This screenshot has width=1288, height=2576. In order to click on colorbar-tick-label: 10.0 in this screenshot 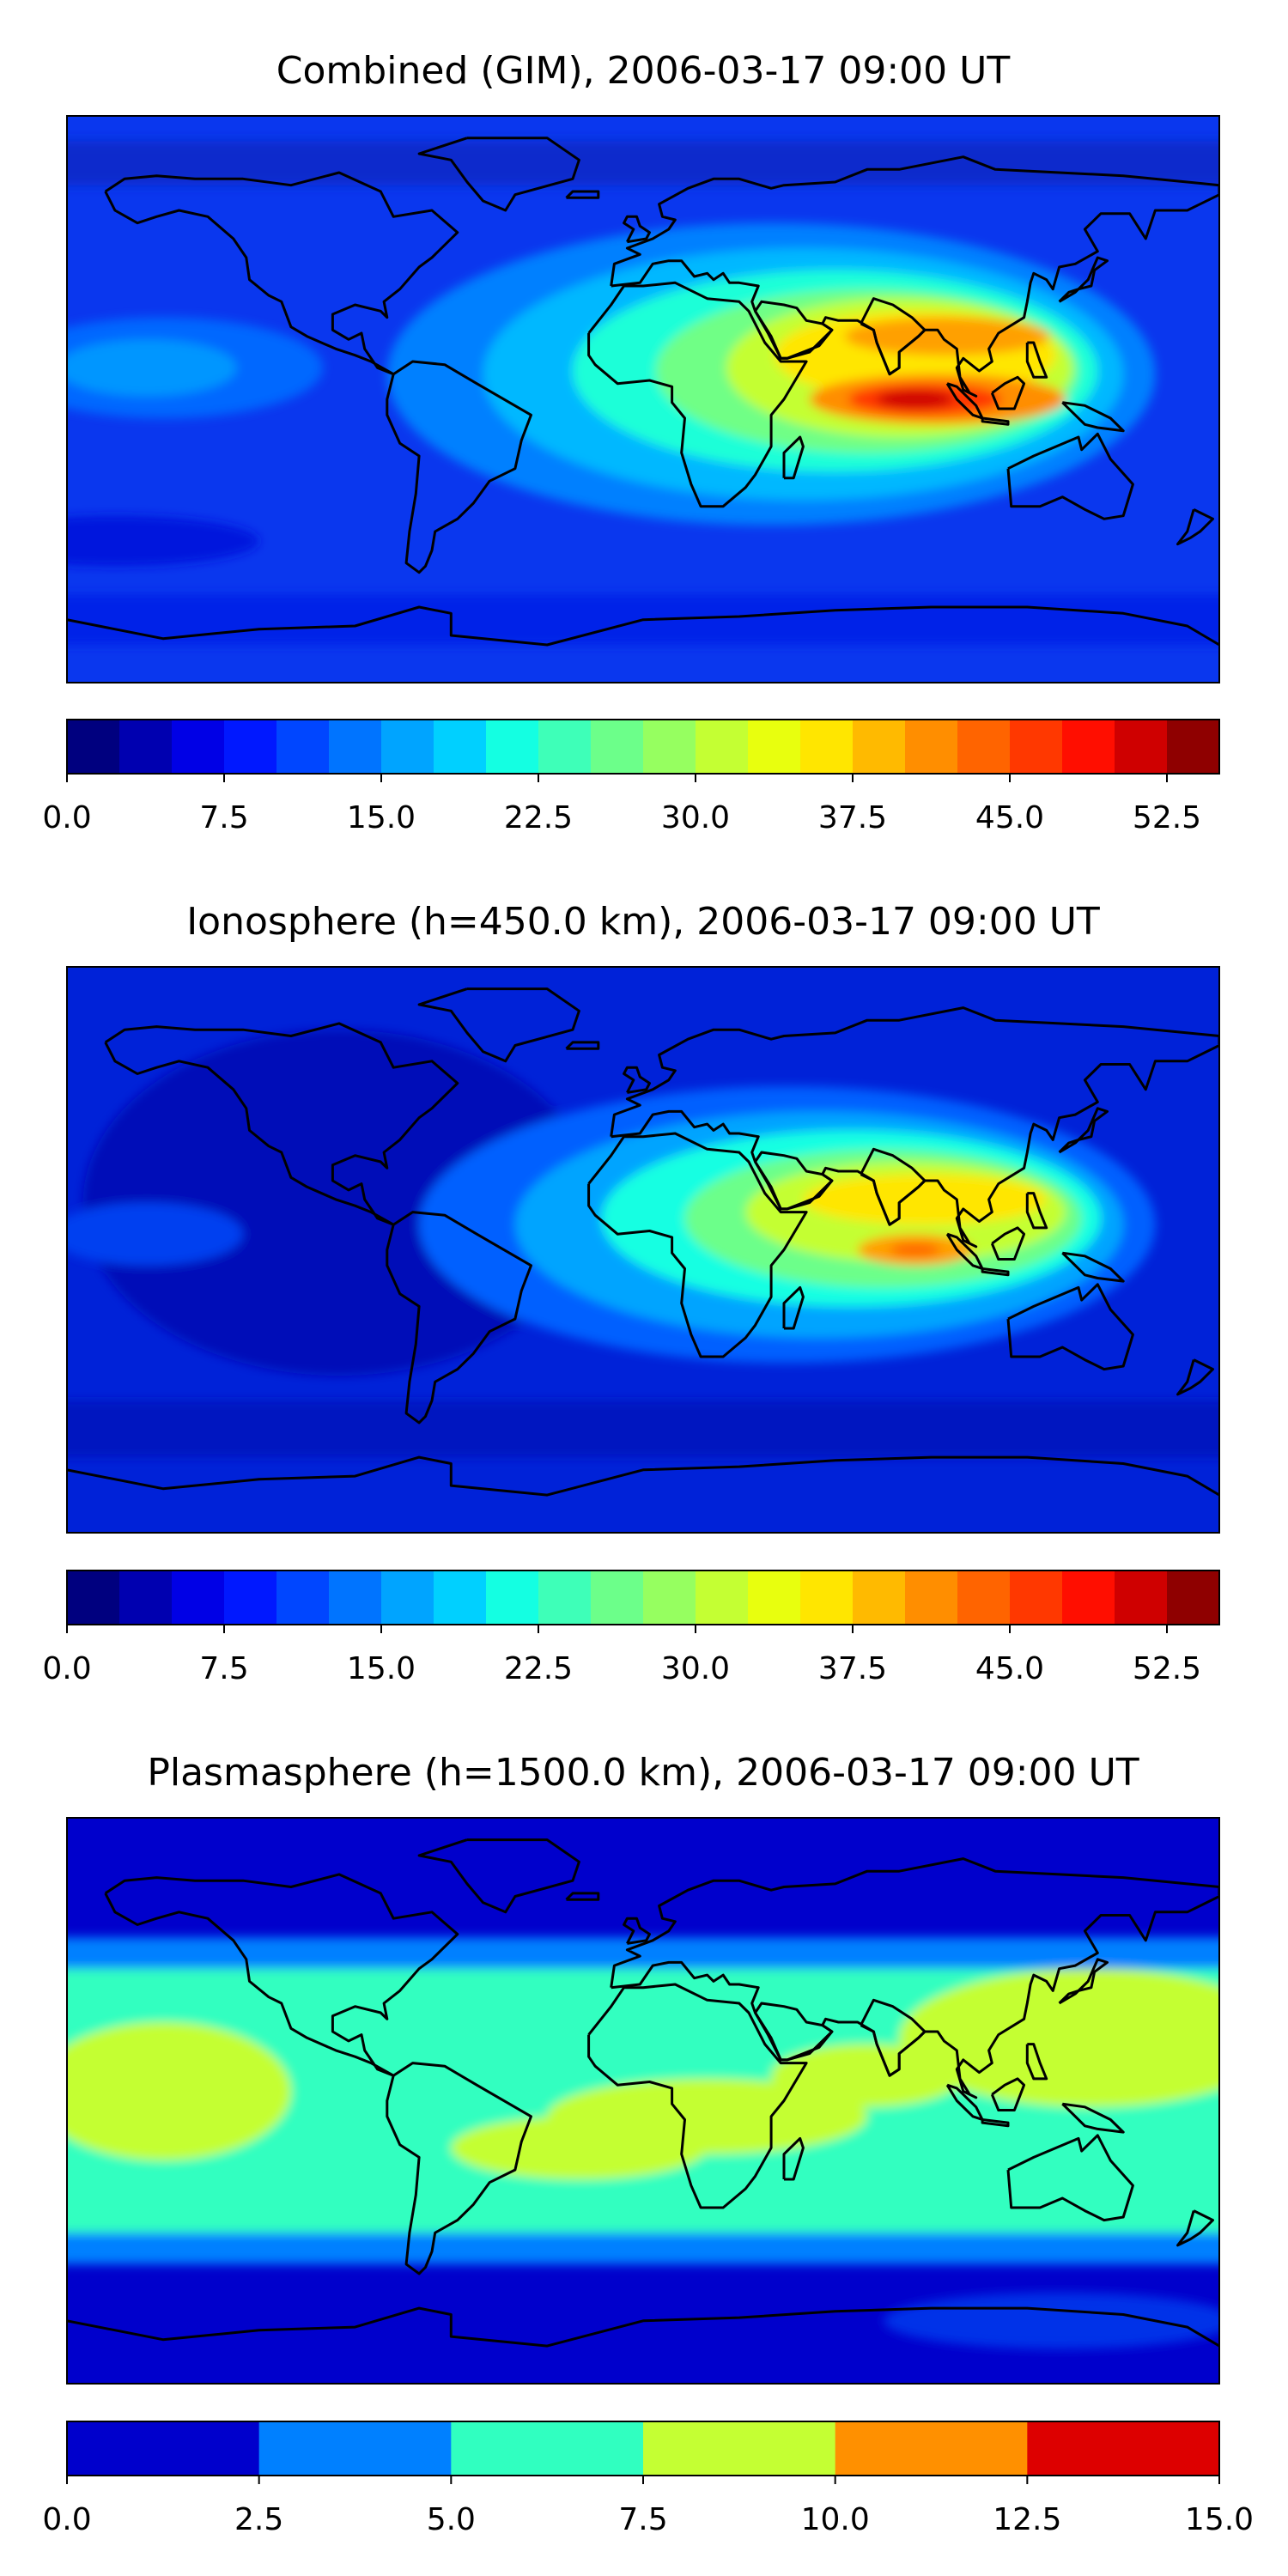, I will do `click(835, 2519)`.